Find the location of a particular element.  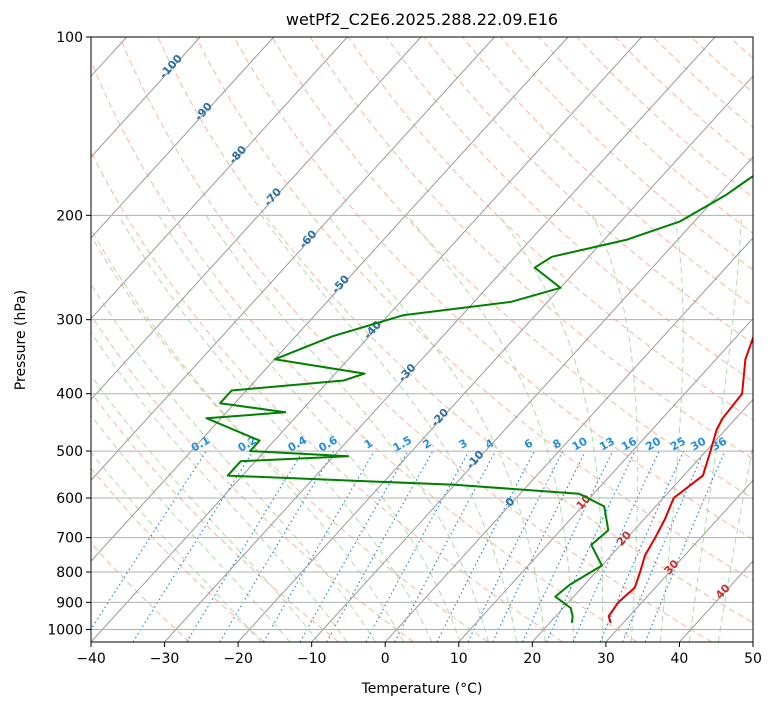

y-tick-label: 100 is located at coordinates (69, 38).